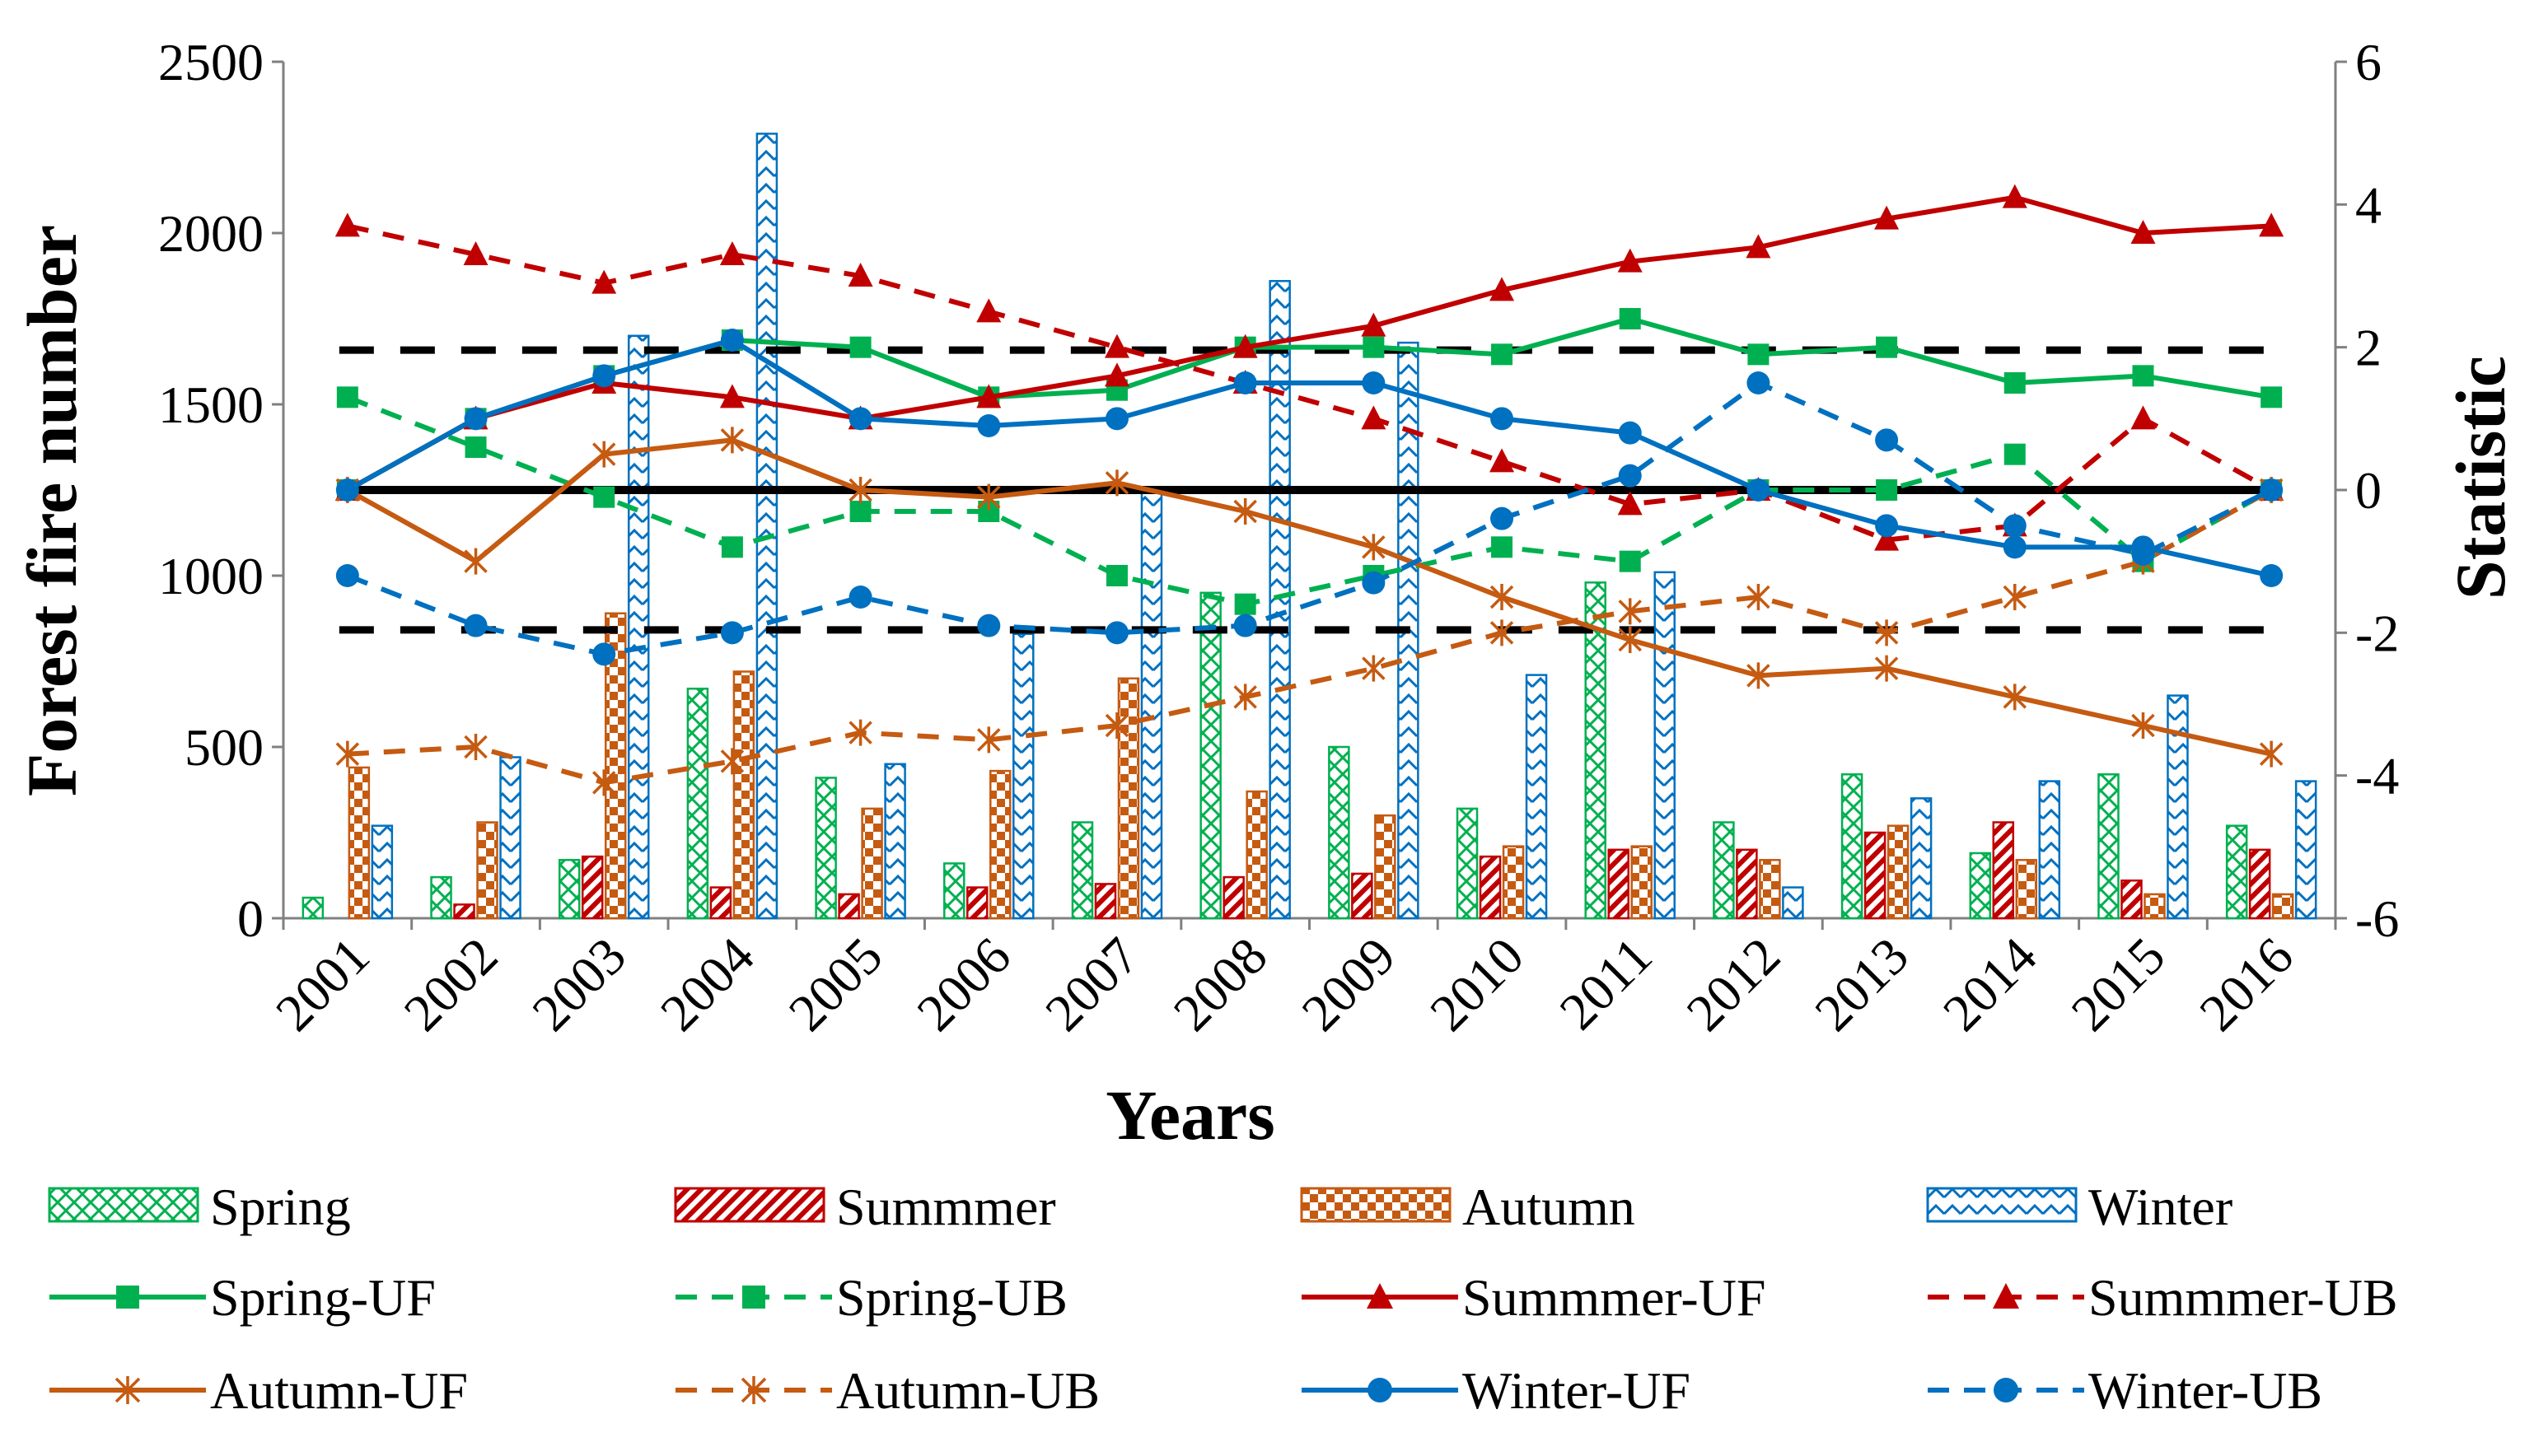 Image resolution: width=2534 pixels, height=1456 pixels. I want to click on legend-label: Autumn-UB, so click(968, 1390).